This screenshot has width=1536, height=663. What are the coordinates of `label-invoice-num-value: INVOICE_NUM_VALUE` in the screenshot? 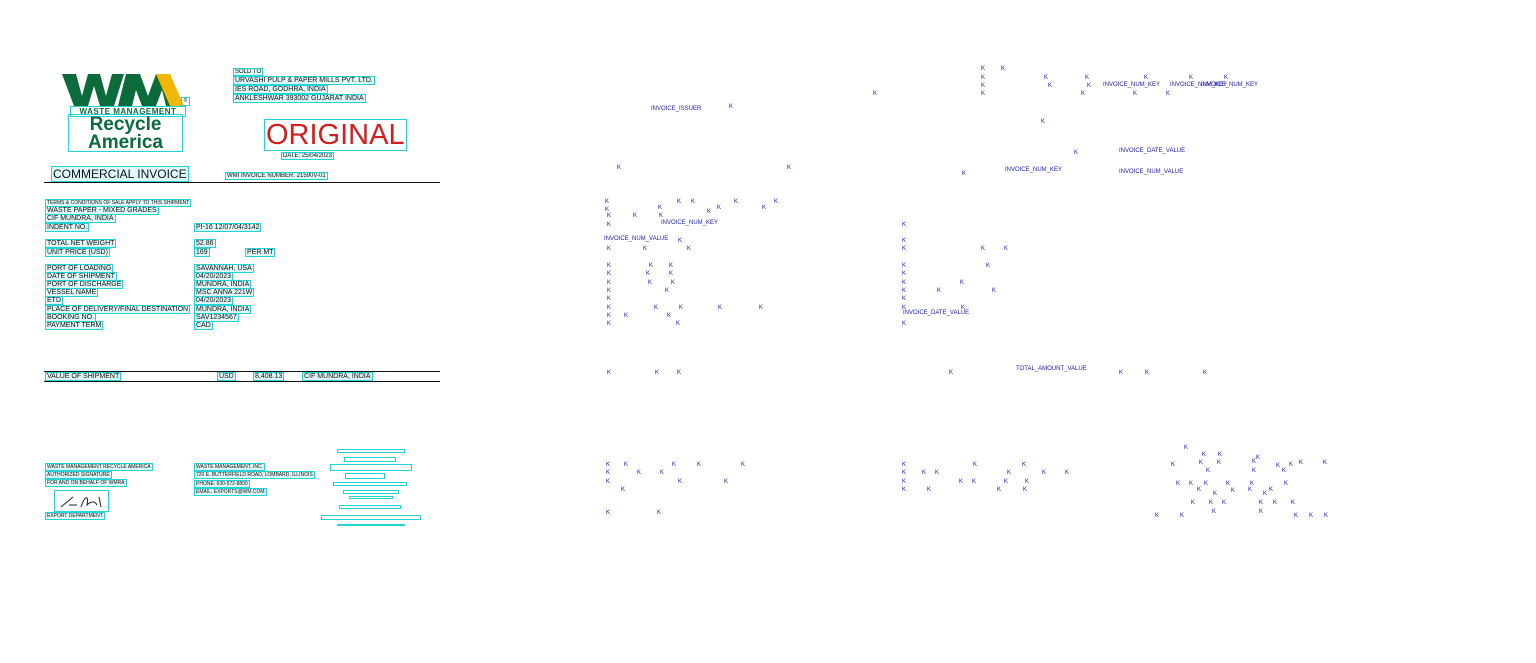 It's located at (1151, 172).